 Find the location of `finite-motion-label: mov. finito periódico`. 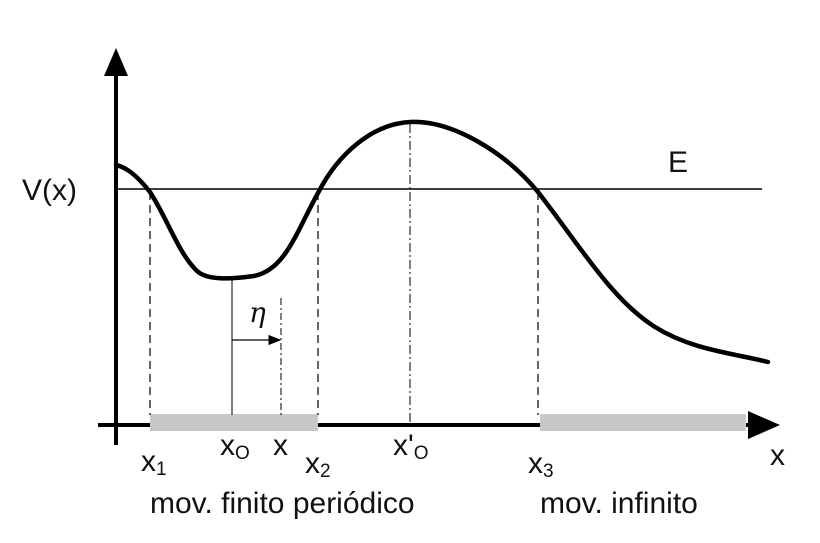

finite-motion-label: mov. finito periódico is located at coordinates (282, 503).